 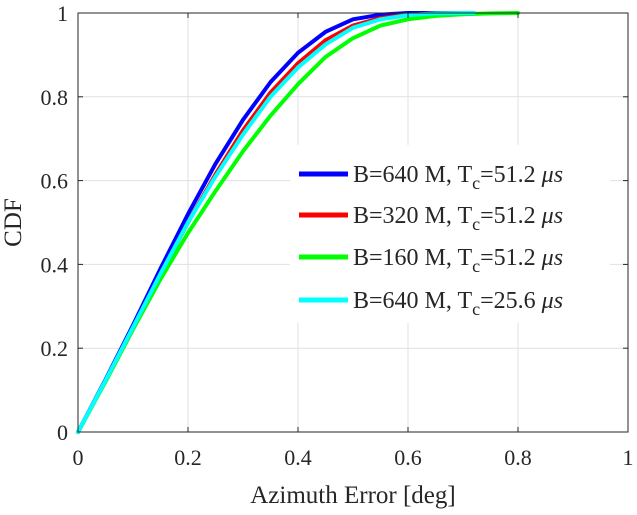 What do you see at coordinates (55, 181) in the screenshot?
I see `y-tick-label: 0.6` at bounding box center [55, 181].